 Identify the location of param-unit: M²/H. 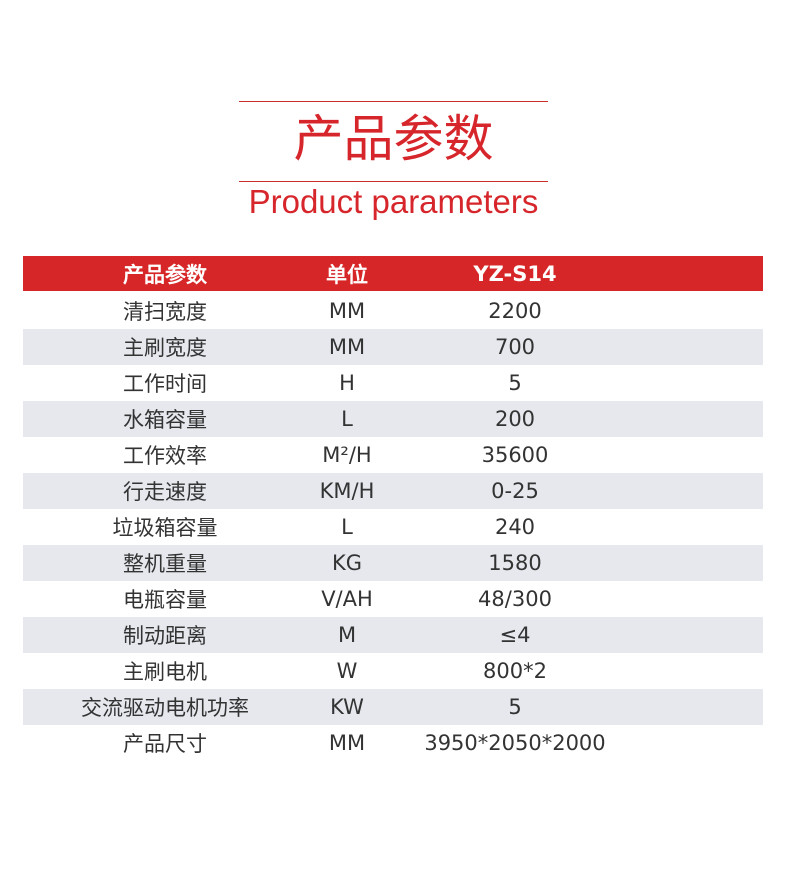
(347, 455).